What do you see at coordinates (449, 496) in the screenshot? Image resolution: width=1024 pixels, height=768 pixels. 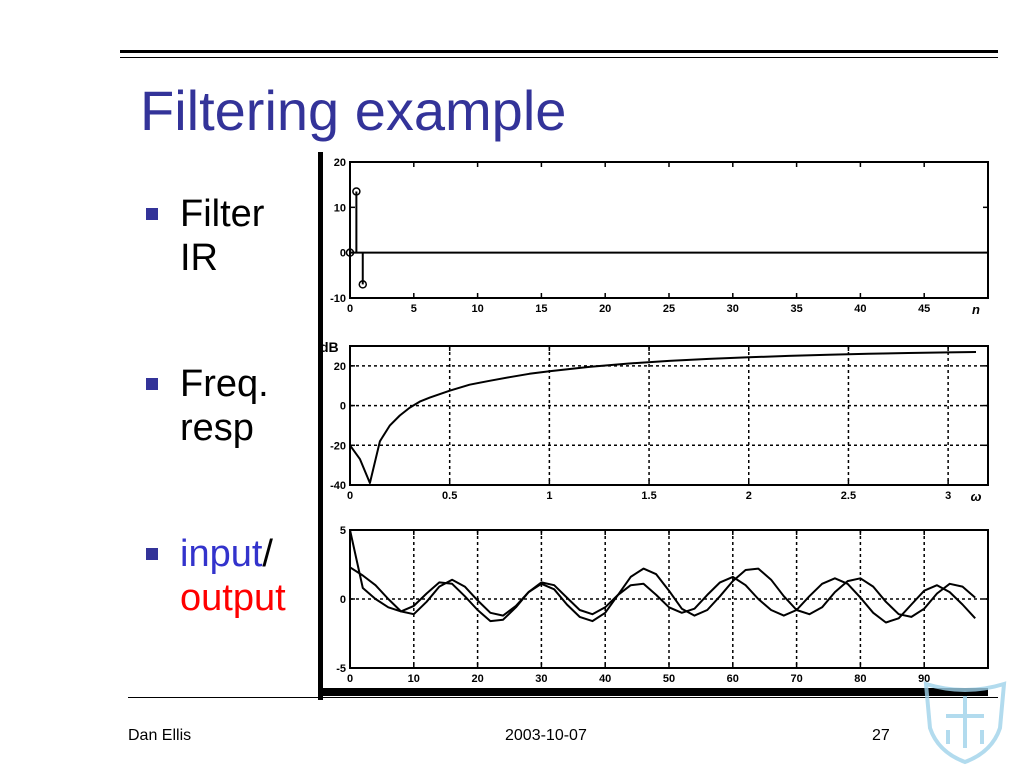 I see `x-tick-label: 0.5` at bounding box center [449, 496].